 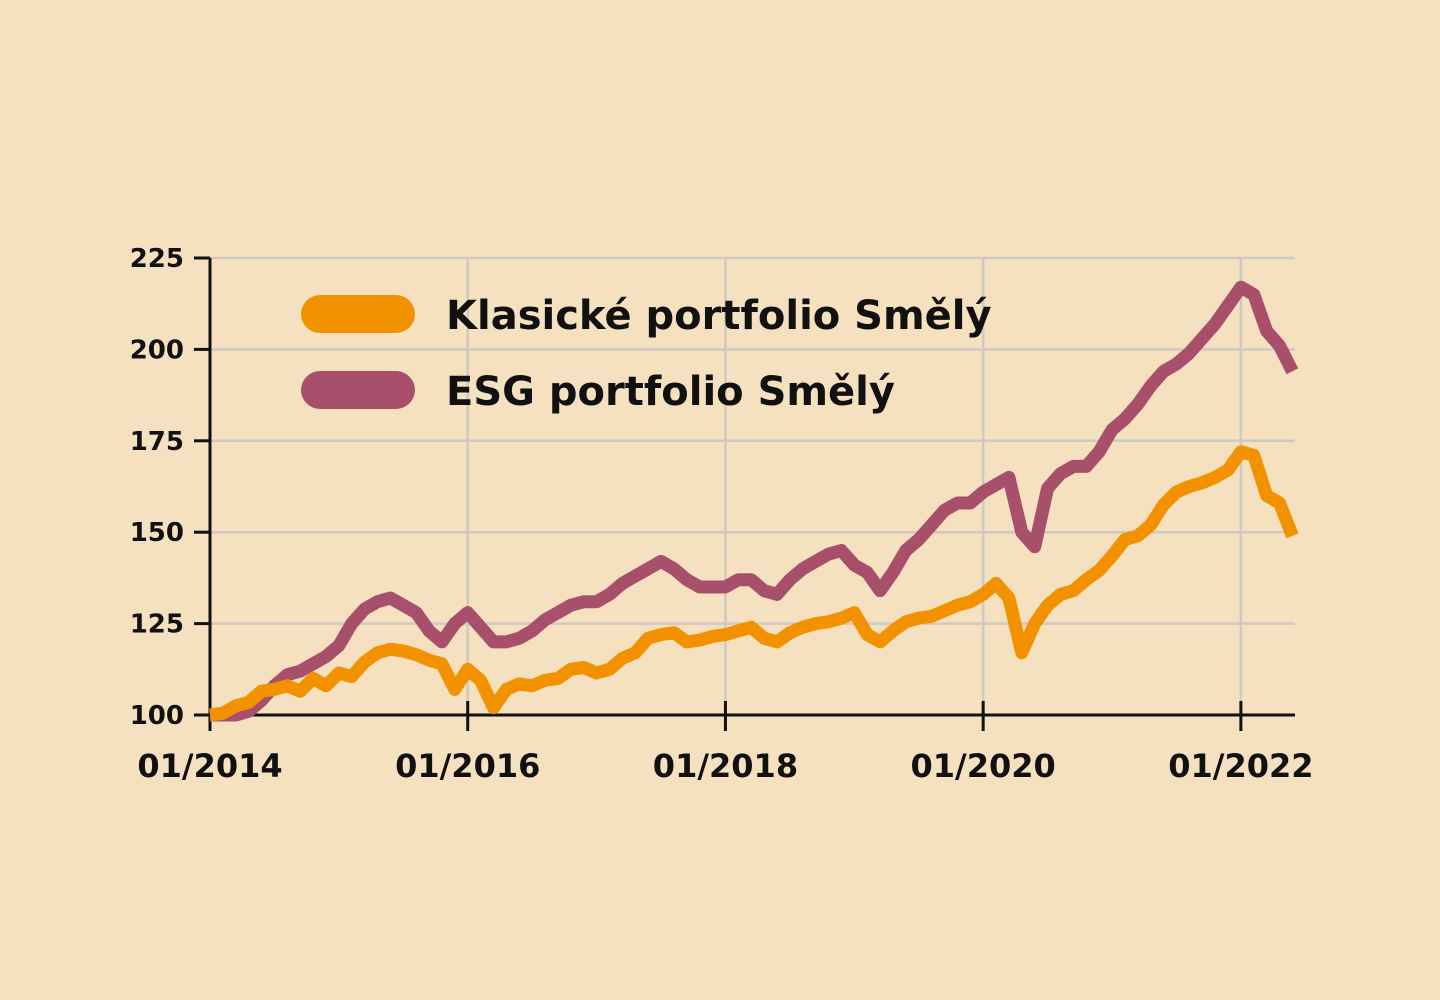 What do you see at coordinates (983, 766) in the screenshot?
I see `x-tick-label-2020: 01/2020` at bounding box center [983, 766].